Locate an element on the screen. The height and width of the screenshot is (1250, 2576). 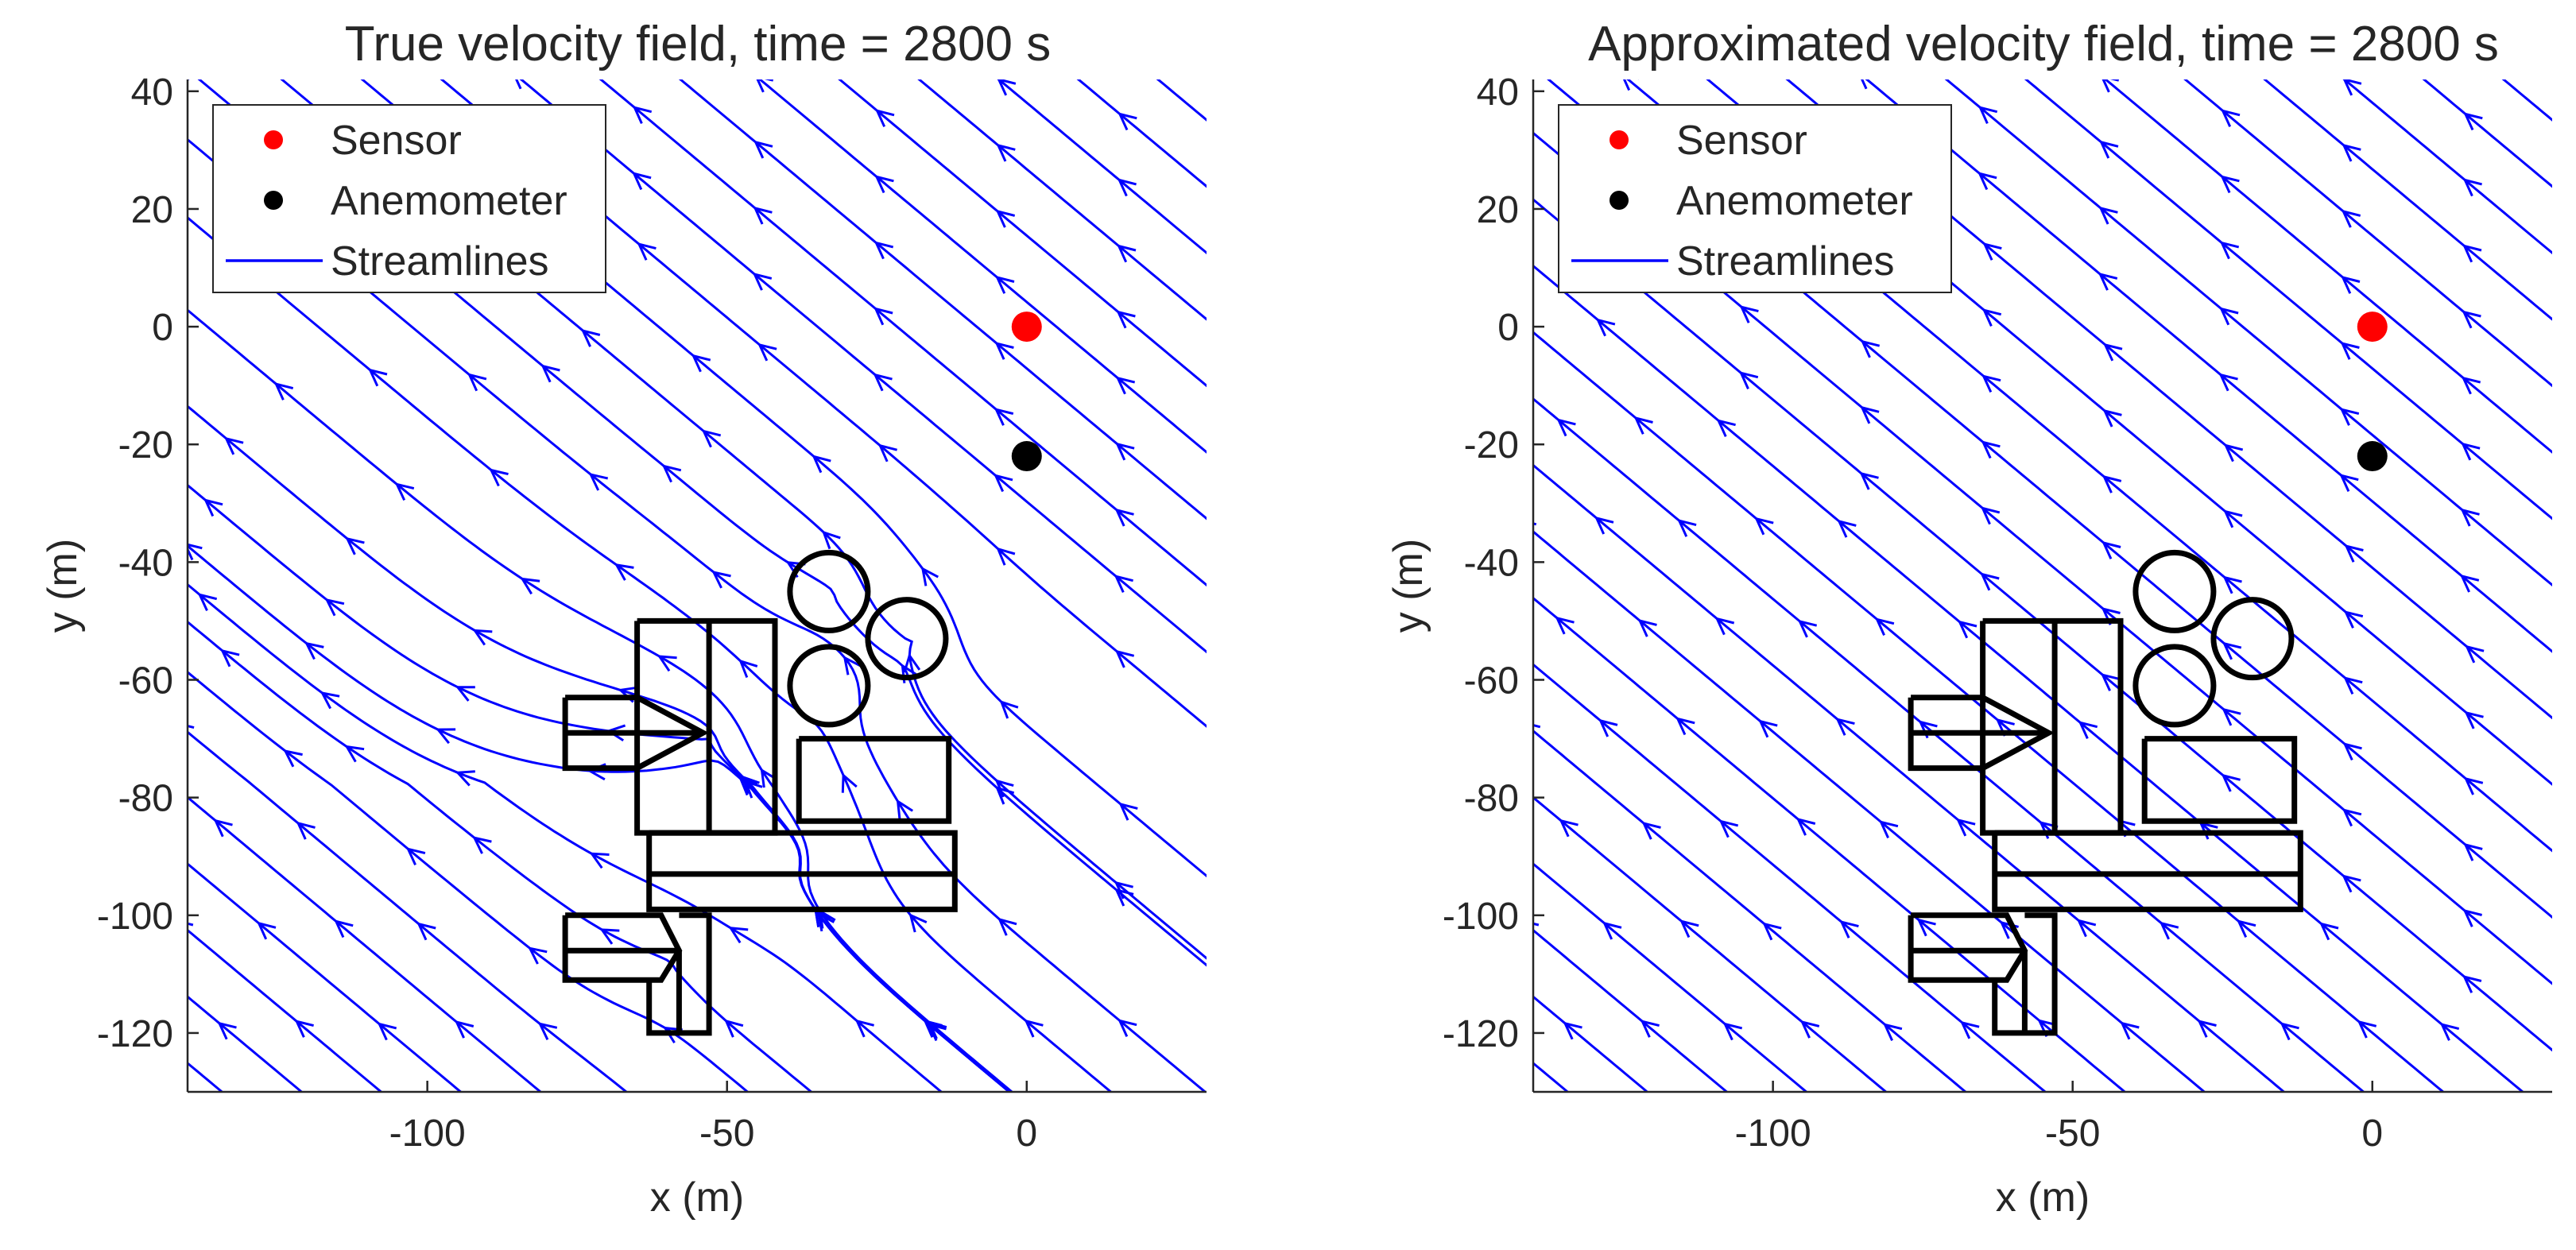
x-tick-label: 0 is located at coordinates (1026, 1134).